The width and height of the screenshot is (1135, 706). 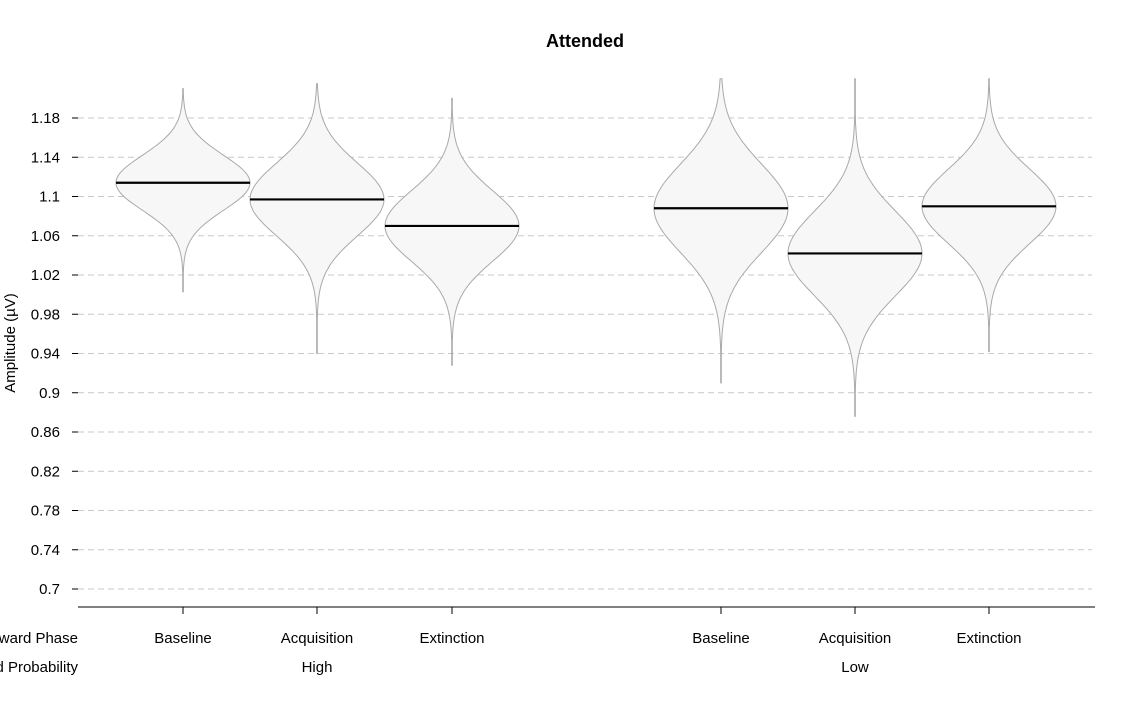 I want to click on violin-high-baseline, so click(x=183, y=190).